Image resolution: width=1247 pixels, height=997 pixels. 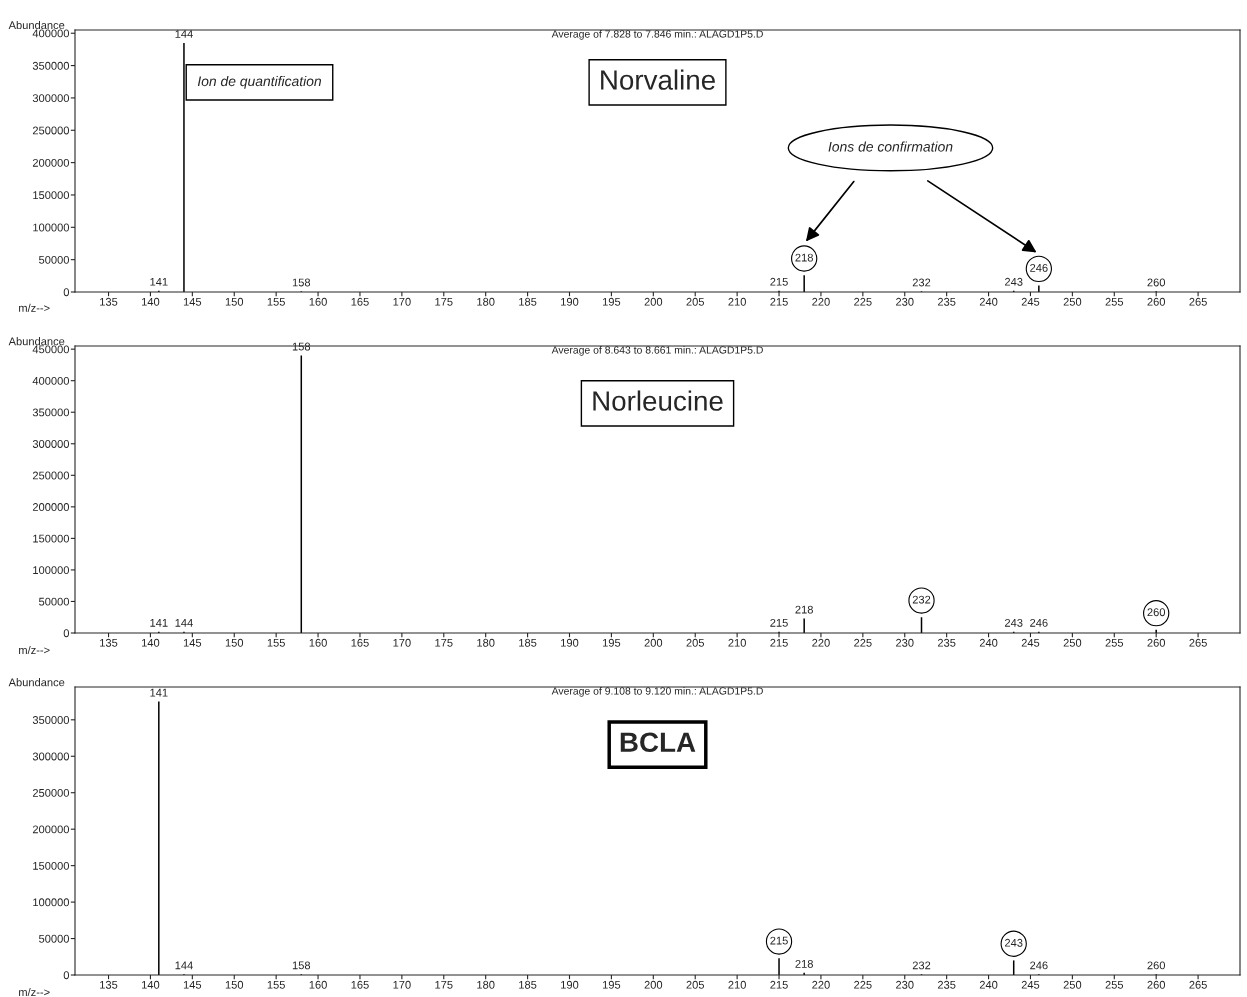 What do you see at coordinates (276, 301) in the screenshot?
I see `x-tick-label: 155` at bounding box center [276, 301].